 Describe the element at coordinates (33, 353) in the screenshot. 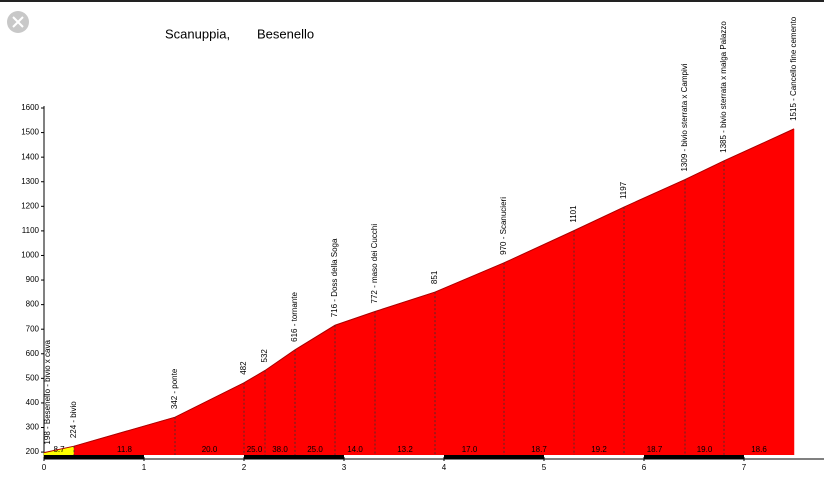

I see `y-tick-label: 600` at that location.